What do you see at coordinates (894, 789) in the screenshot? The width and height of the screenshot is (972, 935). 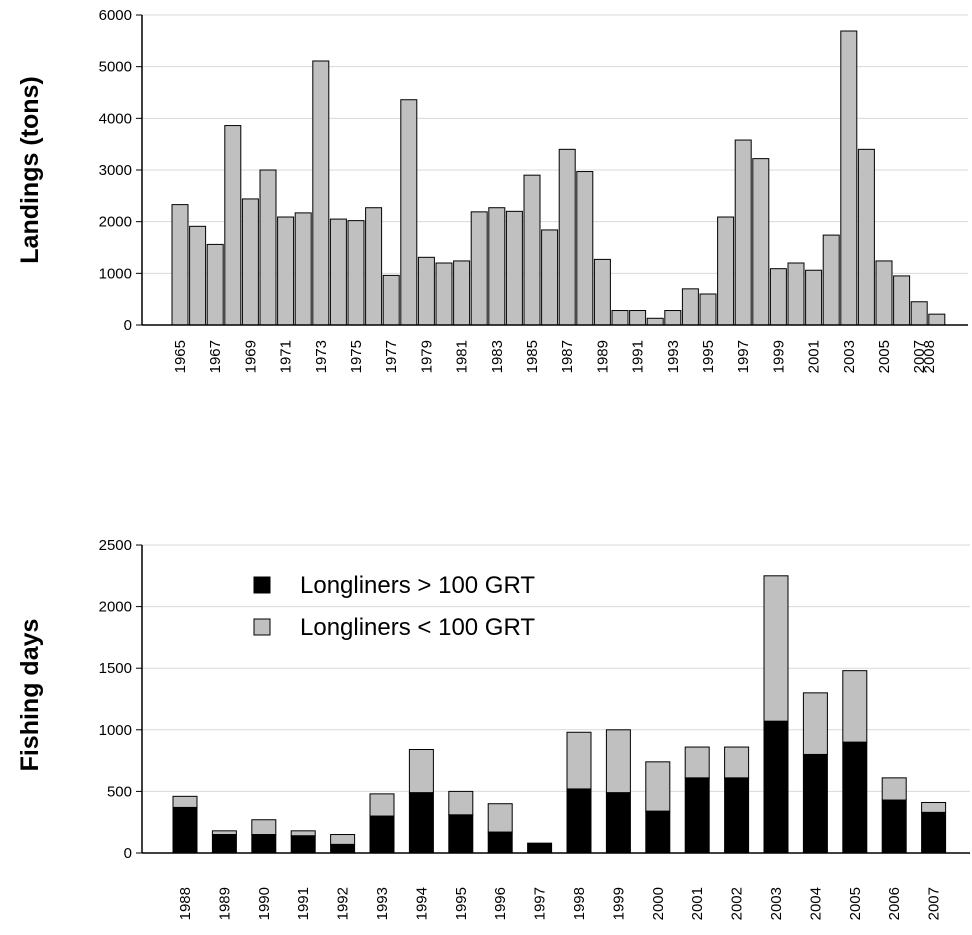 I see `bar-2006-under-100grt` at bounding box center [894, 789].